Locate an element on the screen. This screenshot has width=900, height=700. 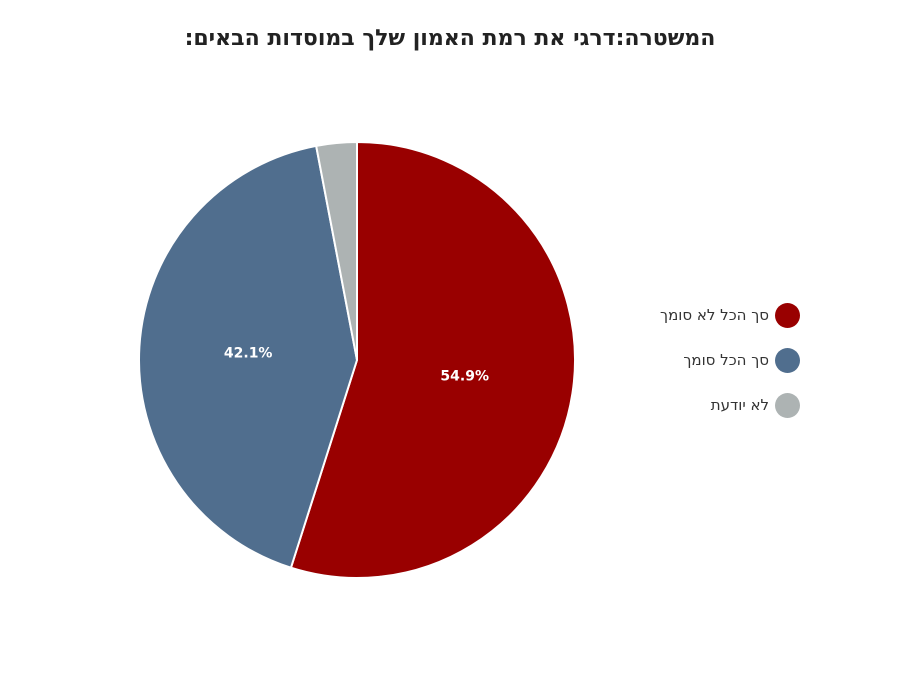
legend-swatch-dont-know is located at coordinates (787, 405).